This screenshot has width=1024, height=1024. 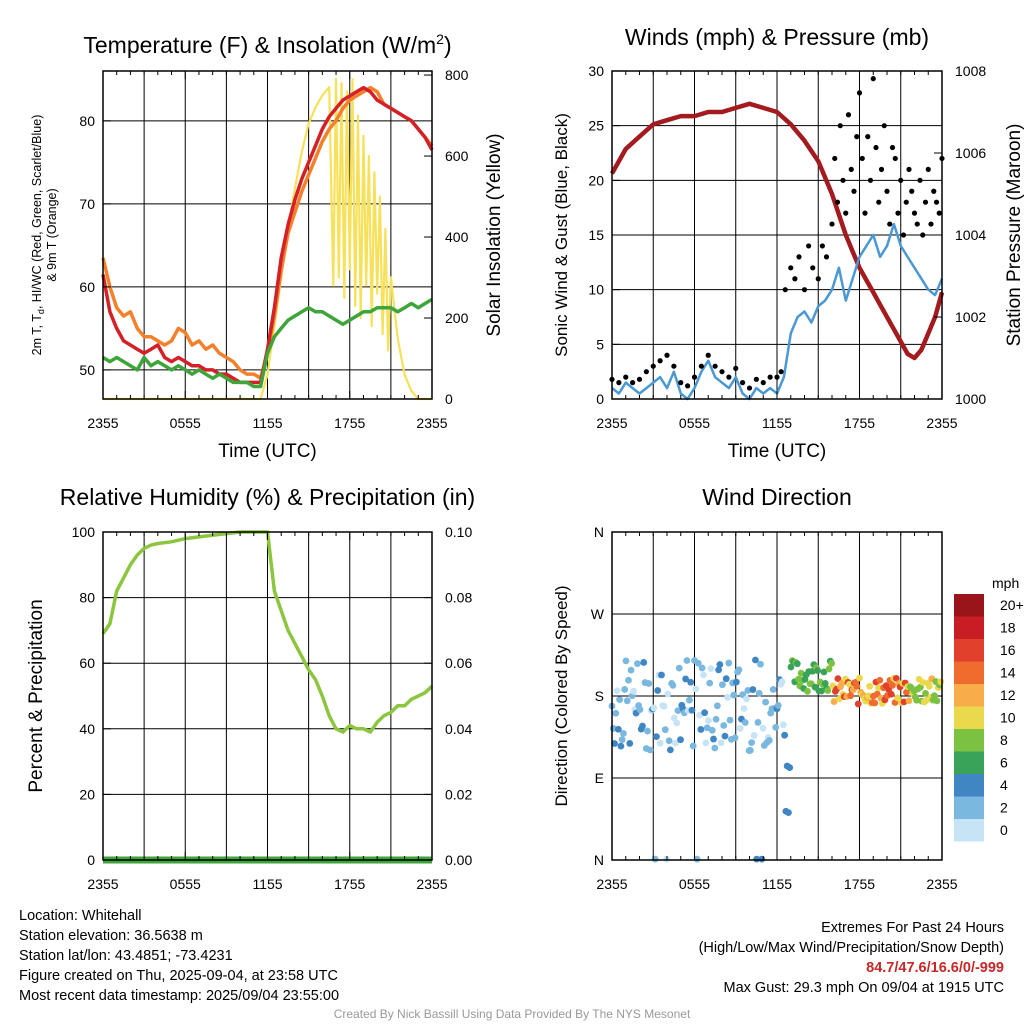 I want to click on y-tick-label: 25, so click(x=596, y=126).